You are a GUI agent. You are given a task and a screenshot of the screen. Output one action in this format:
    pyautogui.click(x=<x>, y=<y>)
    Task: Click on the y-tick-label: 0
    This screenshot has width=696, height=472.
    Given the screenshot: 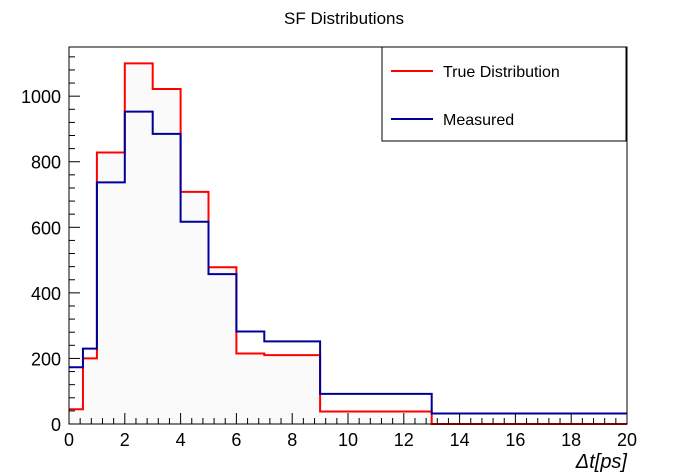 What is the action you would take?
    pyautogui.click(x=56, y=425)
    